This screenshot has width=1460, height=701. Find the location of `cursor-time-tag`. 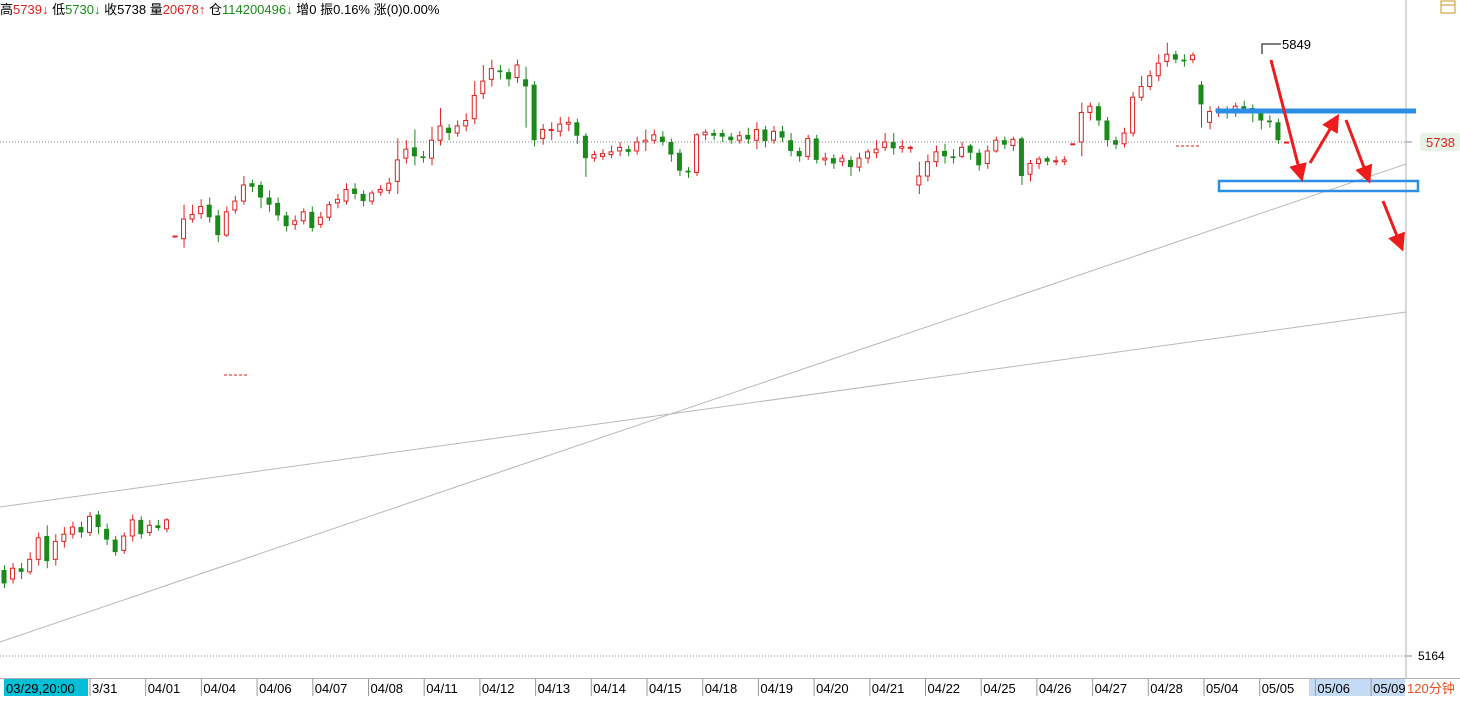

cursor-time-tag is located at coordinates (46, 687).